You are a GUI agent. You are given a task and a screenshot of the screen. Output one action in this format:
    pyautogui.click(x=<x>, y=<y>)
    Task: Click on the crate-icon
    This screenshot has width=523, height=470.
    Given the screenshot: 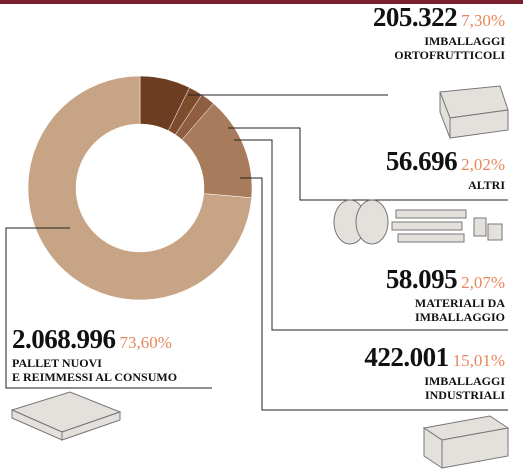 What is the action you would take?
    pyautogui.click(x=474, y=112)
    